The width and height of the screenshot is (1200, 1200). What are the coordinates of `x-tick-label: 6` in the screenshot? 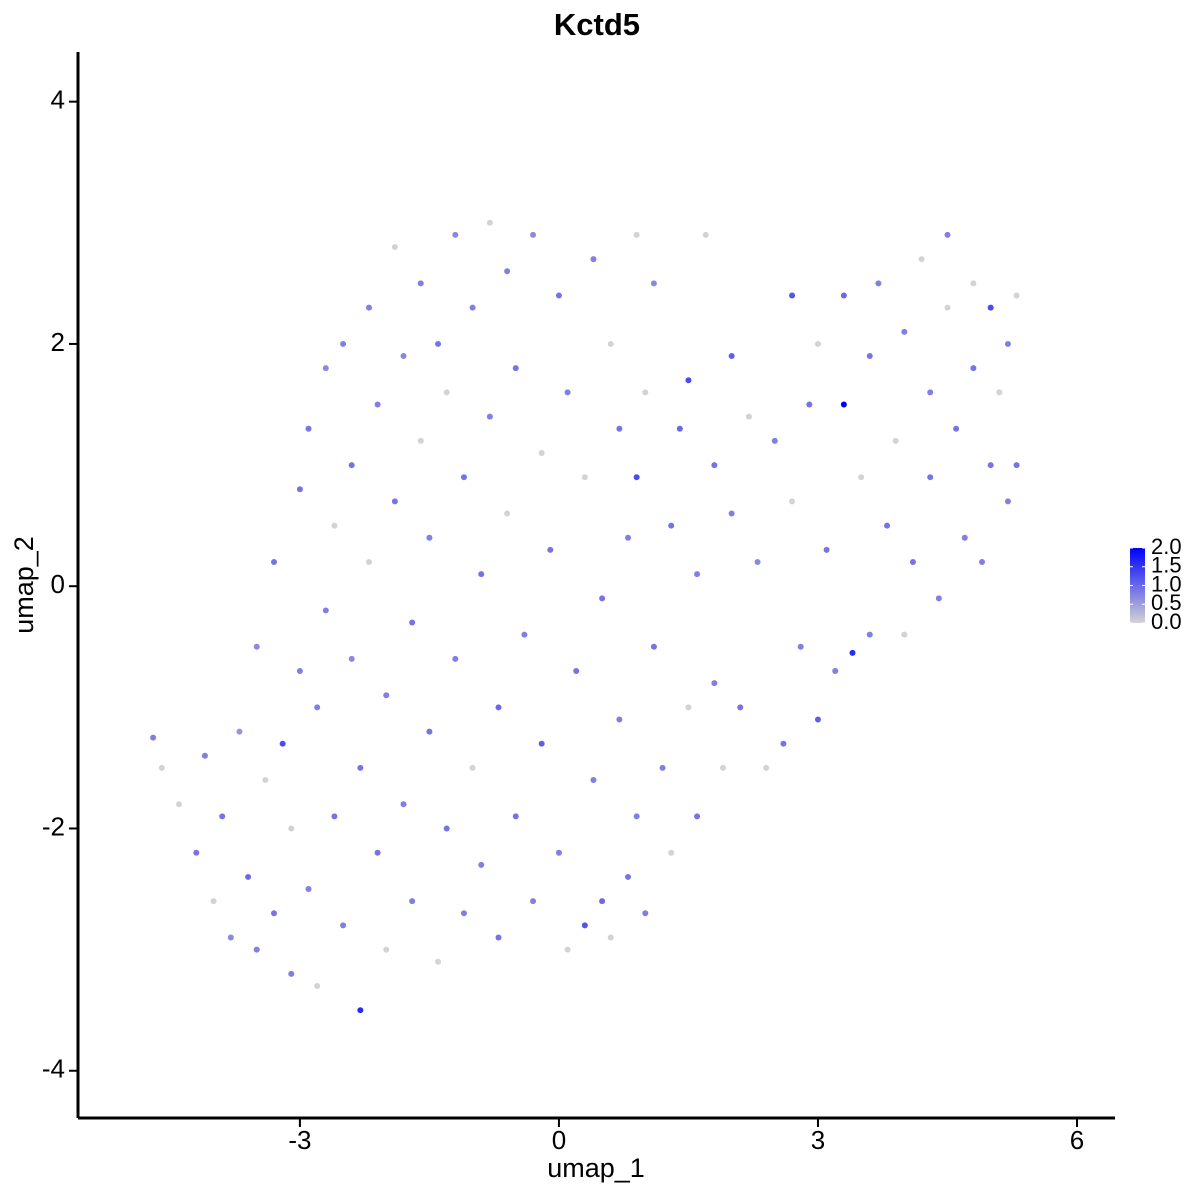 It's located at (1077, 1140).